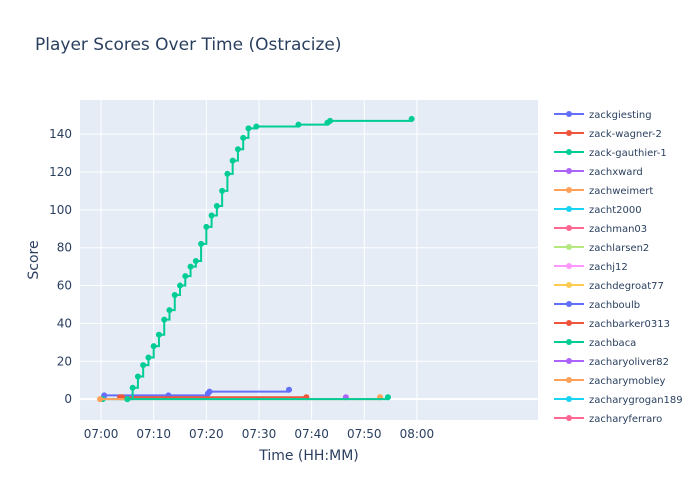 The height and width of the screenshot is (500, 700). Describe the element at coordinates (619, 248) in the screenshot. I see `legend-label: zachlarsen2` at that location.